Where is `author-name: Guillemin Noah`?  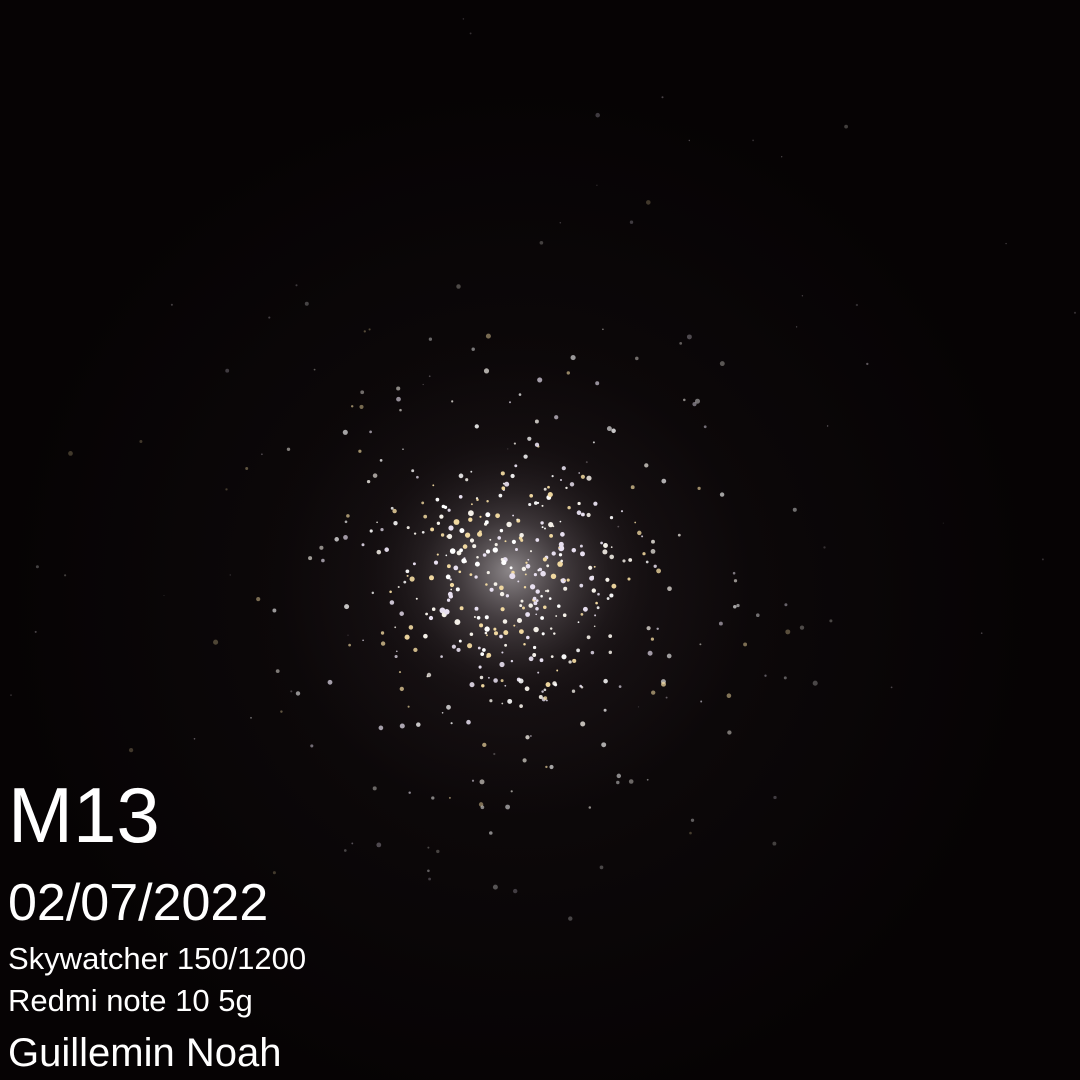
author-name: Guillemin Noah is located at coordinates (145, 1053).